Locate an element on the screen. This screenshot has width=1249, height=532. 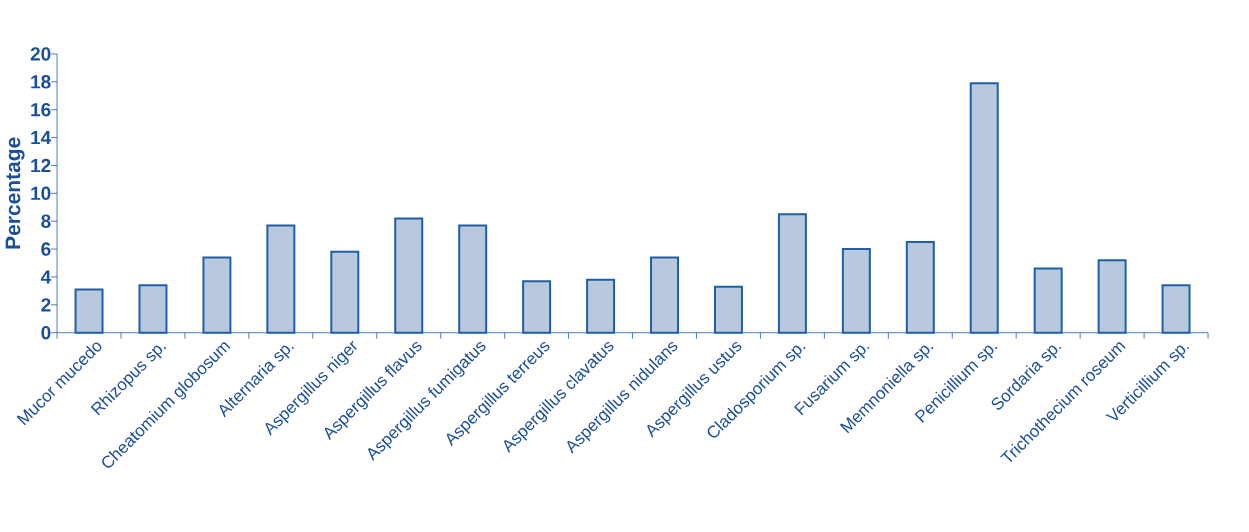
y-tick-label: 20 is located at coordinates (40, 54).